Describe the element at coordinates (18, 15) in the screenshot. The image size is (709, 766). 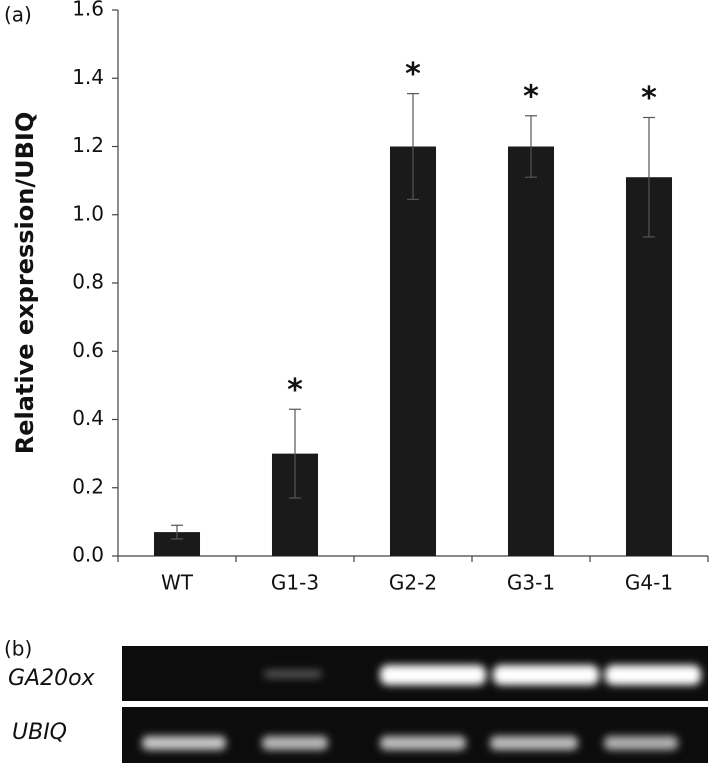
I see `panel-label: (a)` at that location.